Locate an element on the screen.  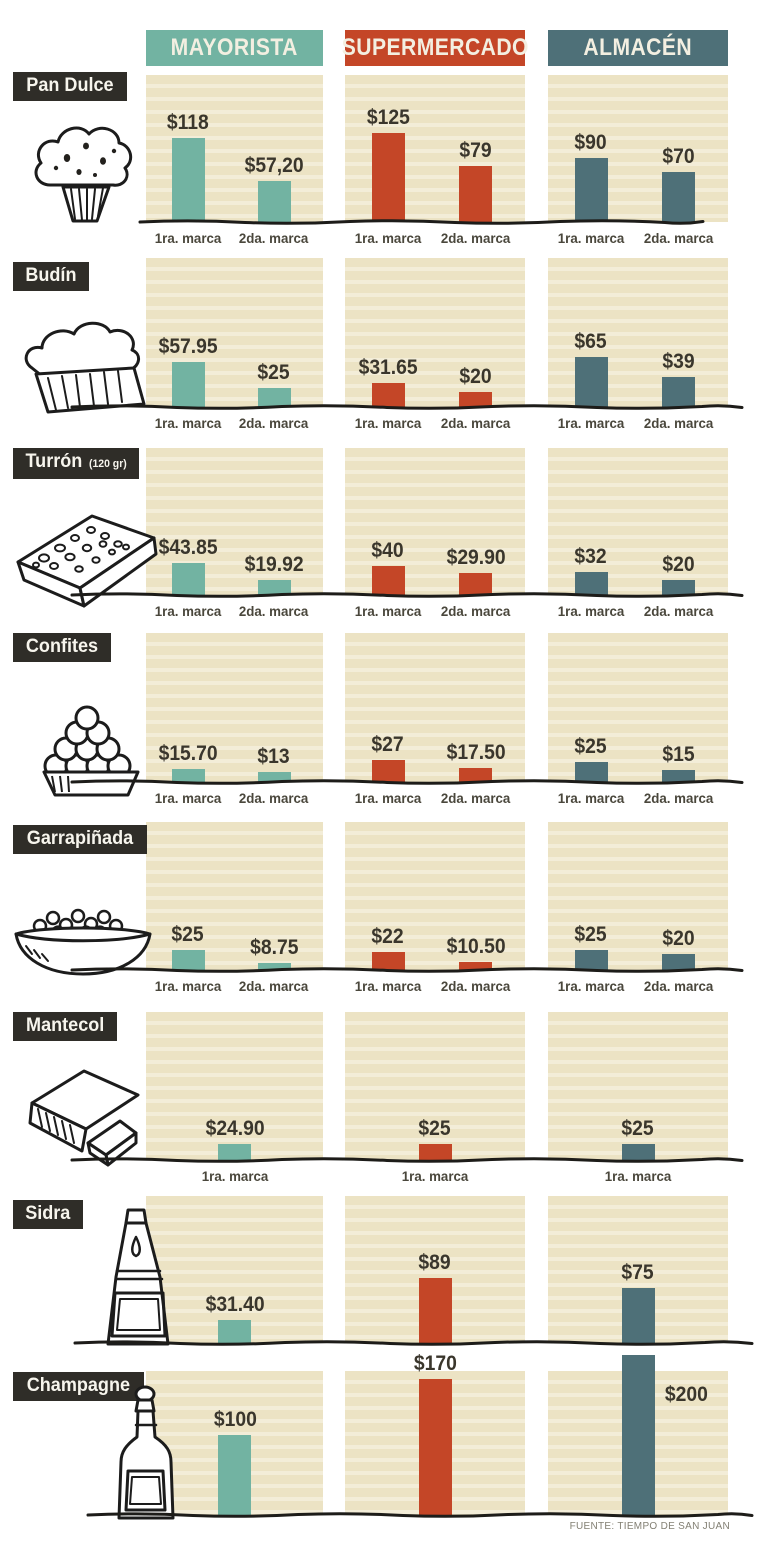
price-label: $57,20 is located at coordinates (274, 166).